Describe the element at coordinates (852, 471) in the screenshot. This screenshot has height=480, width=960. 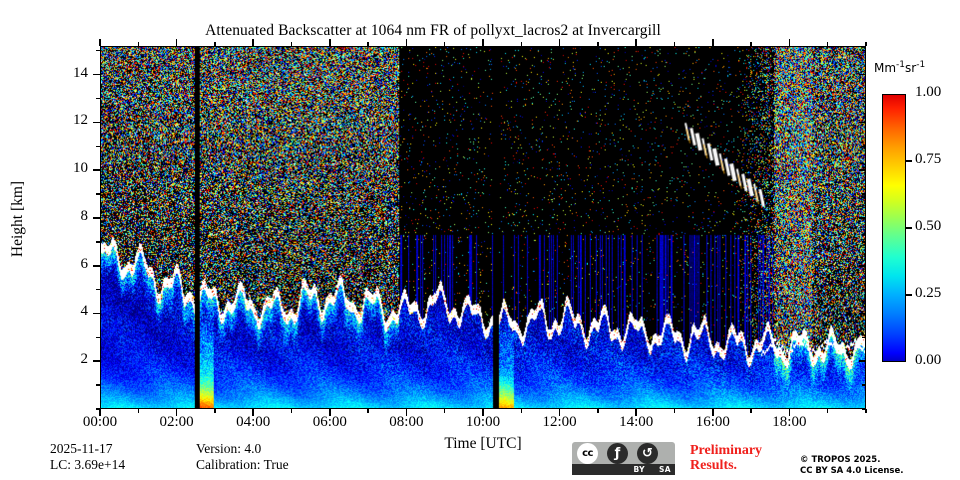
I see `copyright-line-2: CC BY SA 4.0 License.` at that location.